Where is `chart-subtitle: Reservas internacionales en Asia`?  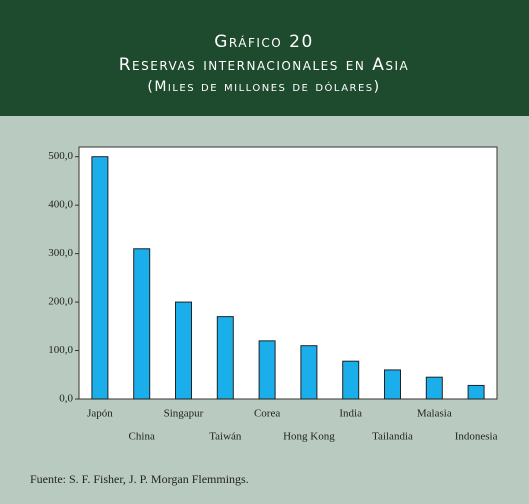 chart-subtitle: Reservas internacionales en Asia is located at coordinates (264, 65).